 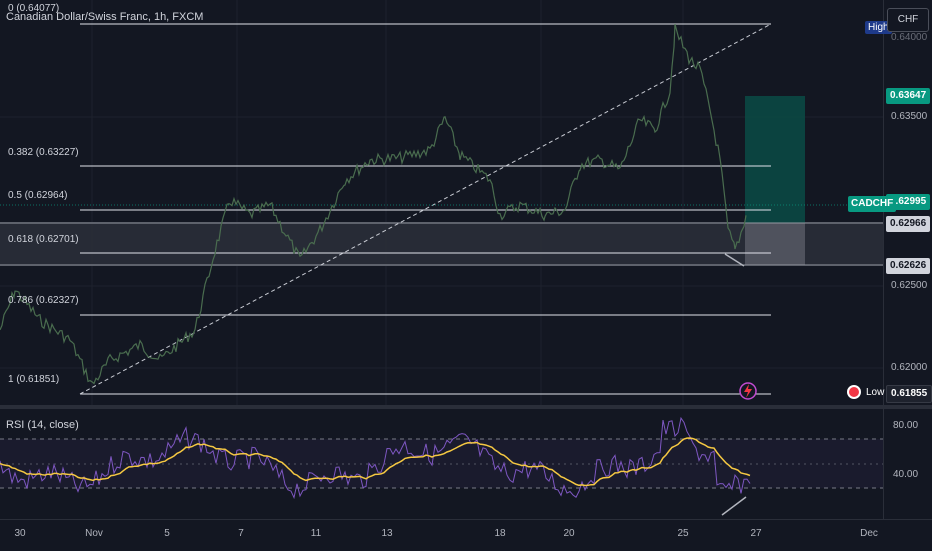 I want to click on price-tick-062500: 0.62500, so click(x=909, y=285).